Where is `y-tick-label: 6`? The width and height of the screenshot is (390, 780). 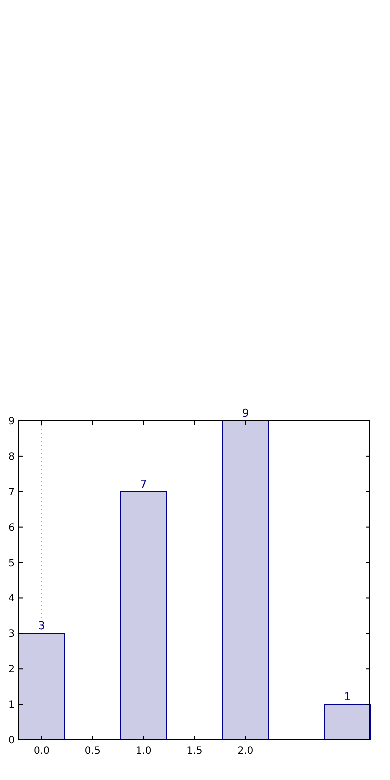 y-tick-label: 6 is located at coordinates (11, 528).